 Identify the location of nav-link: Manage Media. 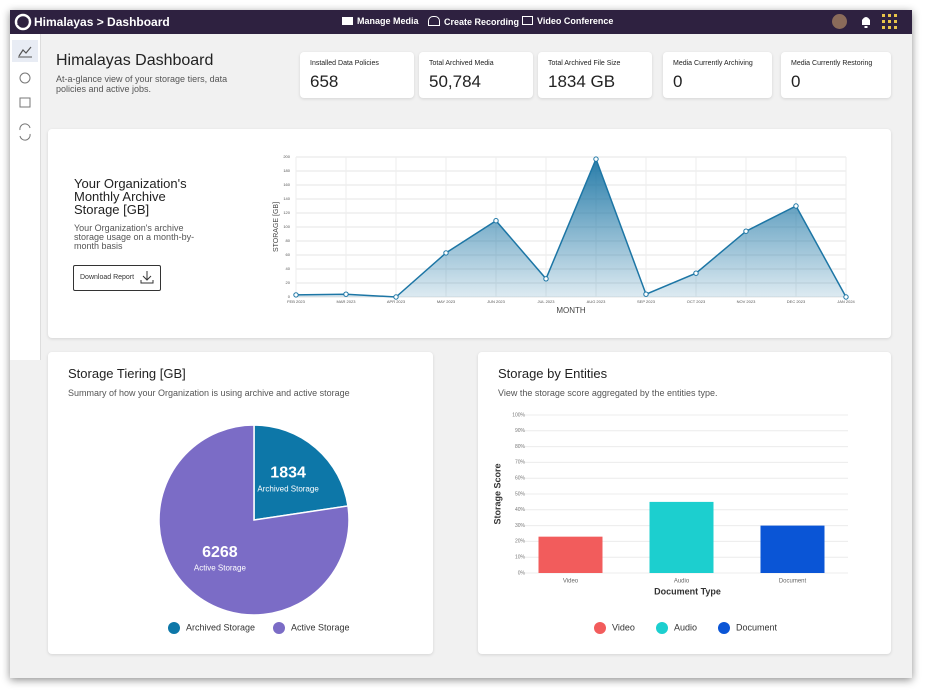
(380, 21).